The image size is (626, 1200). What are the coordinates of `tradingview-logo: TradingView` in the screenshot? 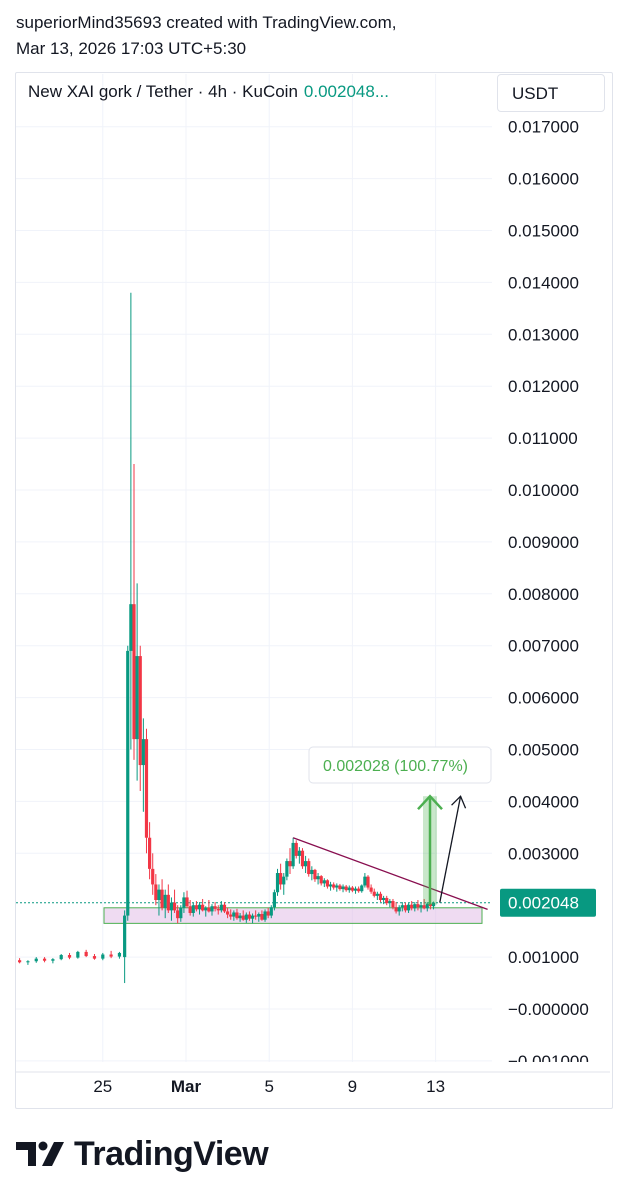 It's located at (142, 1154).